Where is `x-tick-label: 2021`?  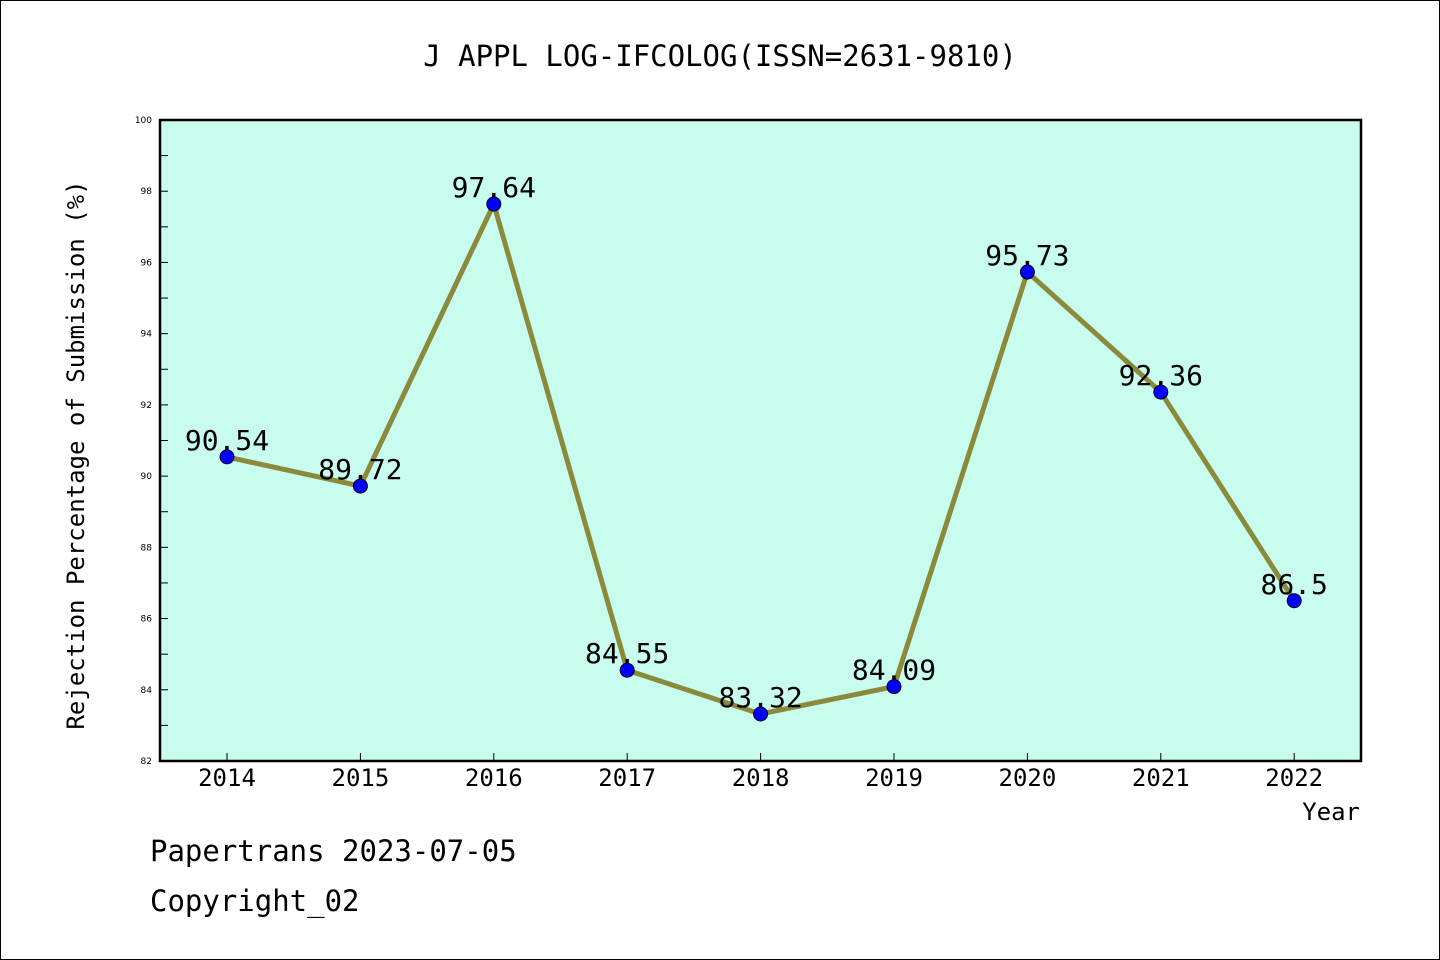 x-tick-label: 2021 is located at coordinates (1161, 778).